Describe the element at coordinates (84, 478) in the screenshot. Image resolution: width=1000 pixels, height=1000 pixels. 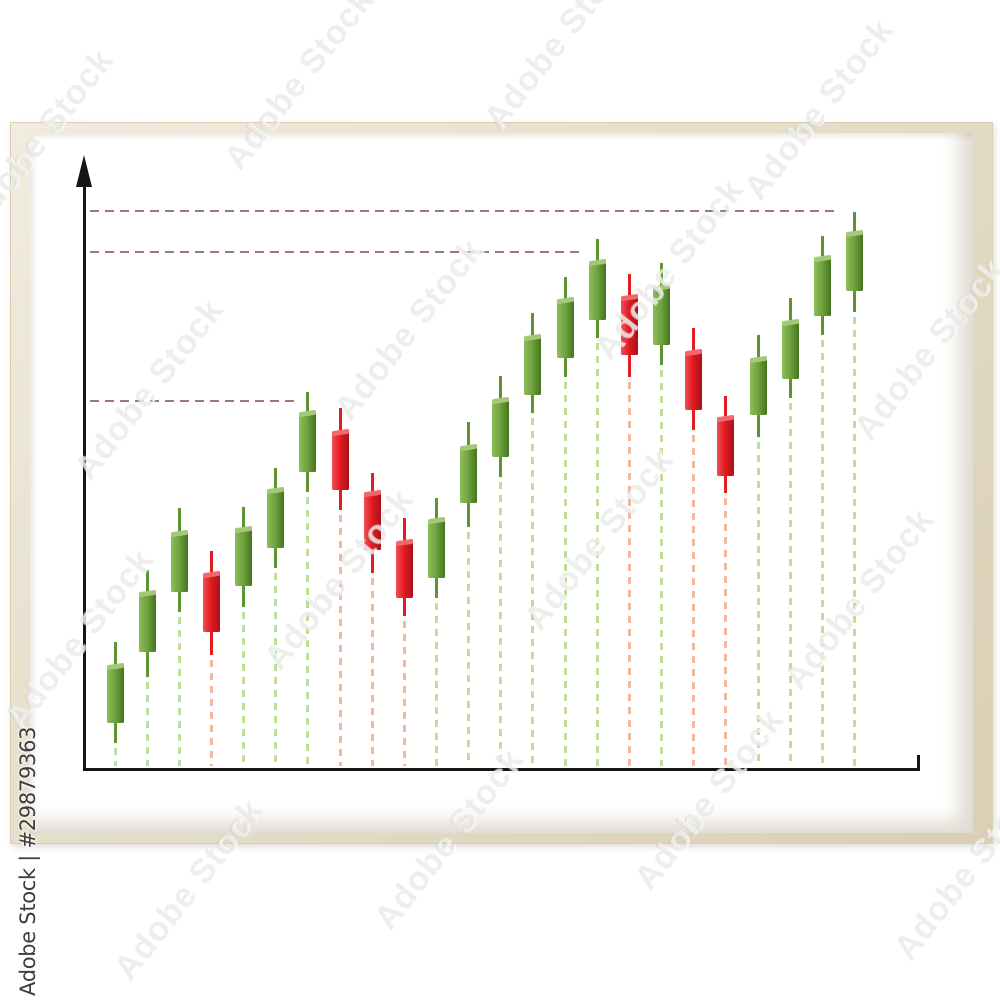
I see `y-axis` at that location.